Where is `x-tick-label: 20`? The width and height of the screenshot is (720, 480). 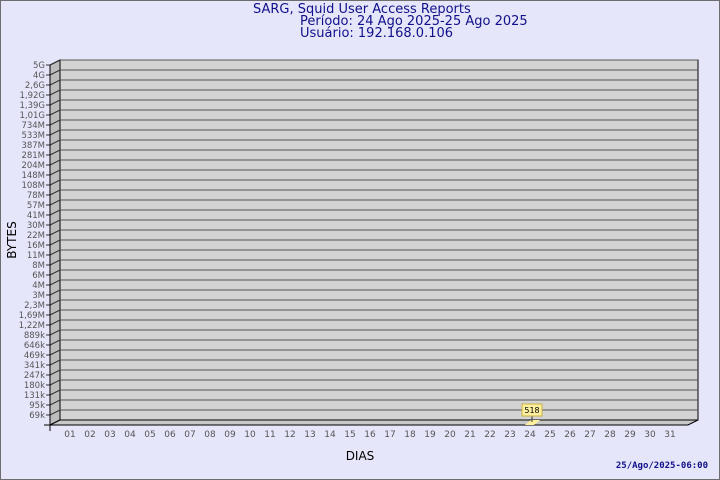 x-tick-label: 20 is located at coordinates (450, 435).